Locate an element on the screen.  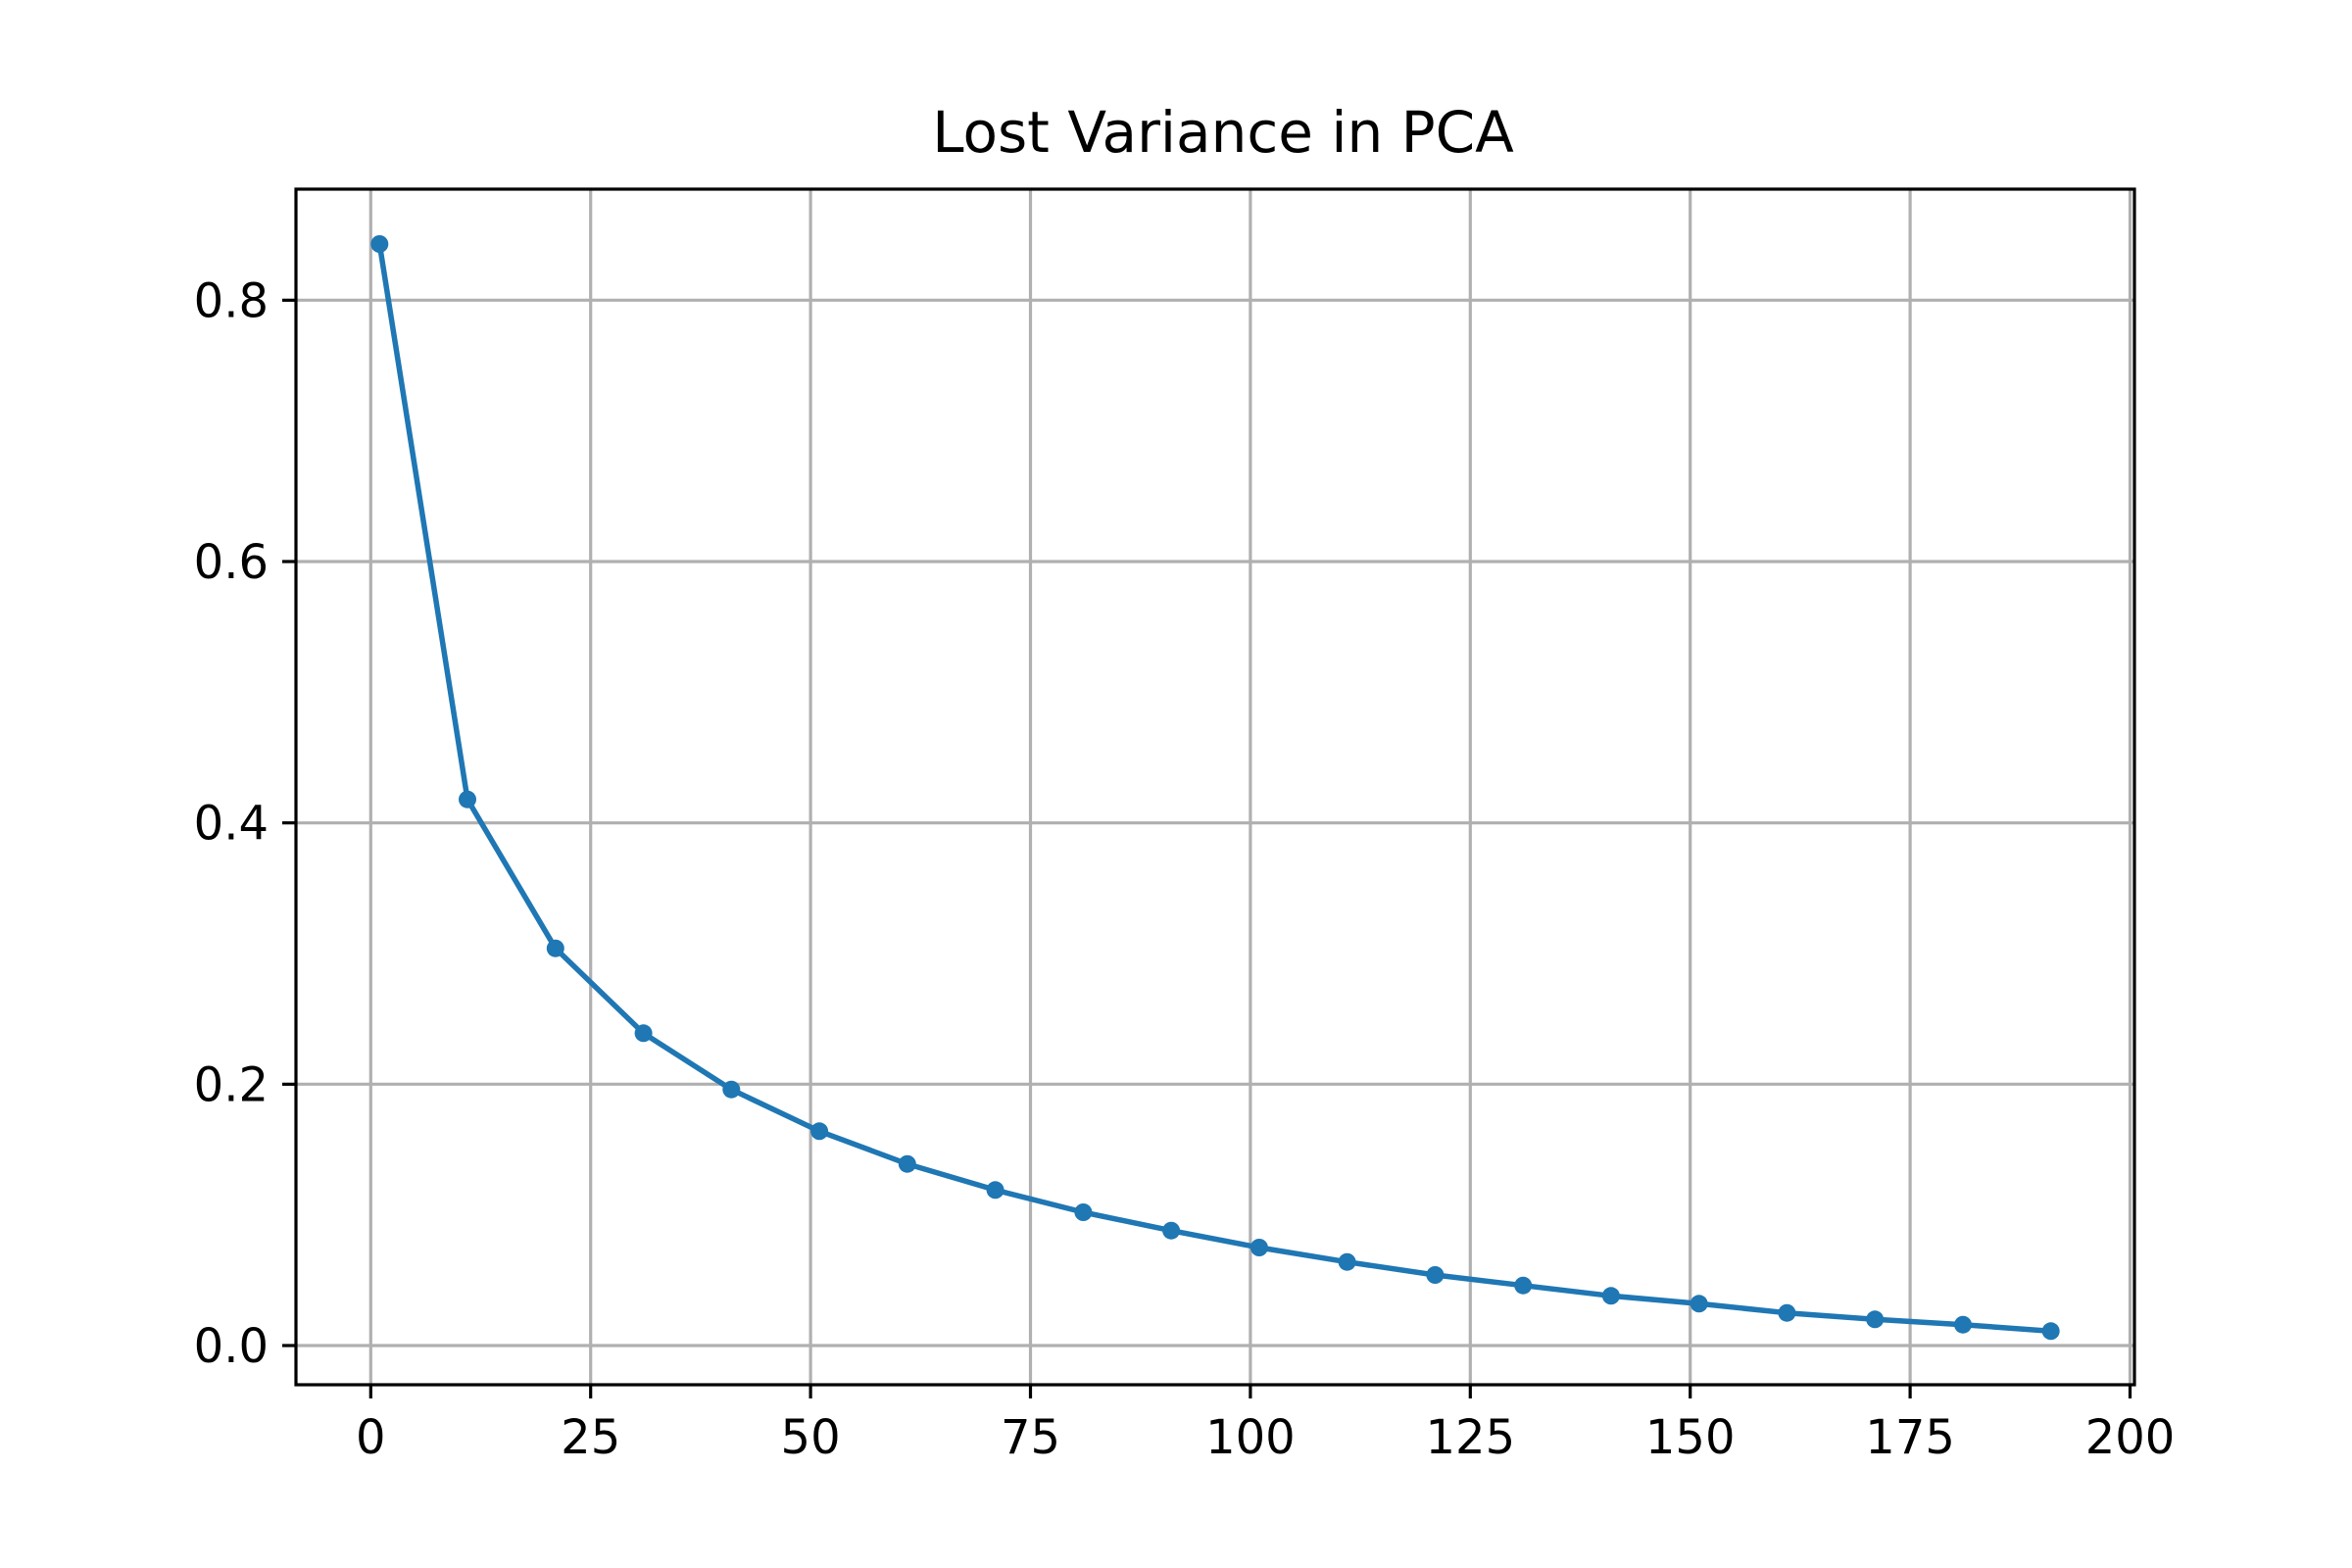
y-tick-label: 0.8 is located at coordinates (231, 300).